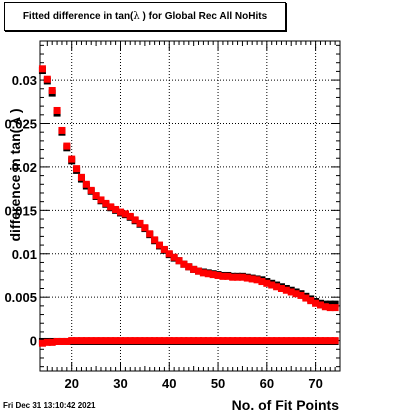 The height and width of the screenshot is (414, 400). What do you see at coordinates (286, 405) in the screenshot?
I see `x-axis-label: No. of Fit Points` at bounding box center [286, 405].